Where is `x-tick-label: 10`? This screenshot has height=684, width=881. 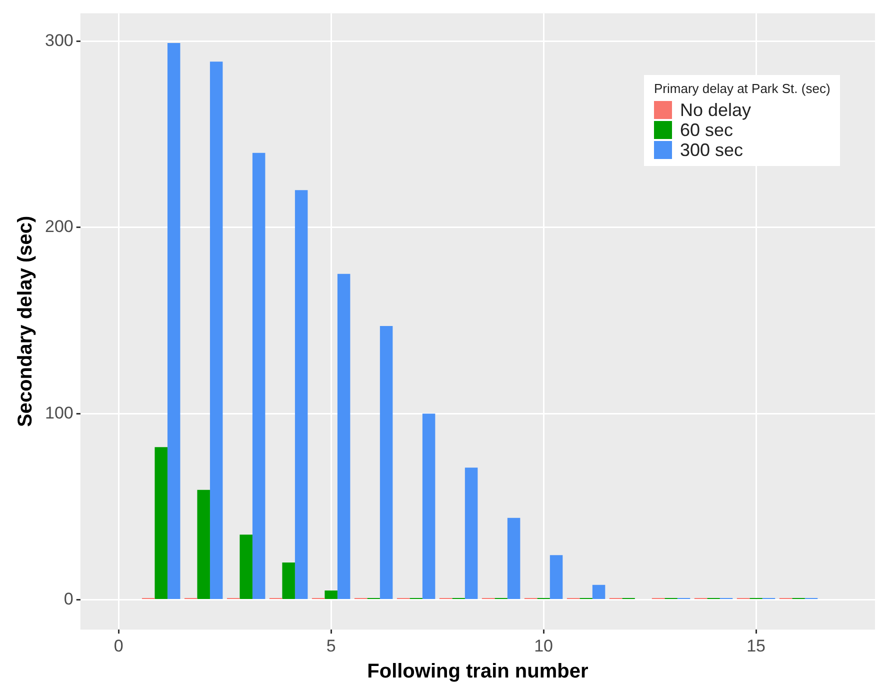 x-tick-label: 10 is located at coordinates (544, 646).